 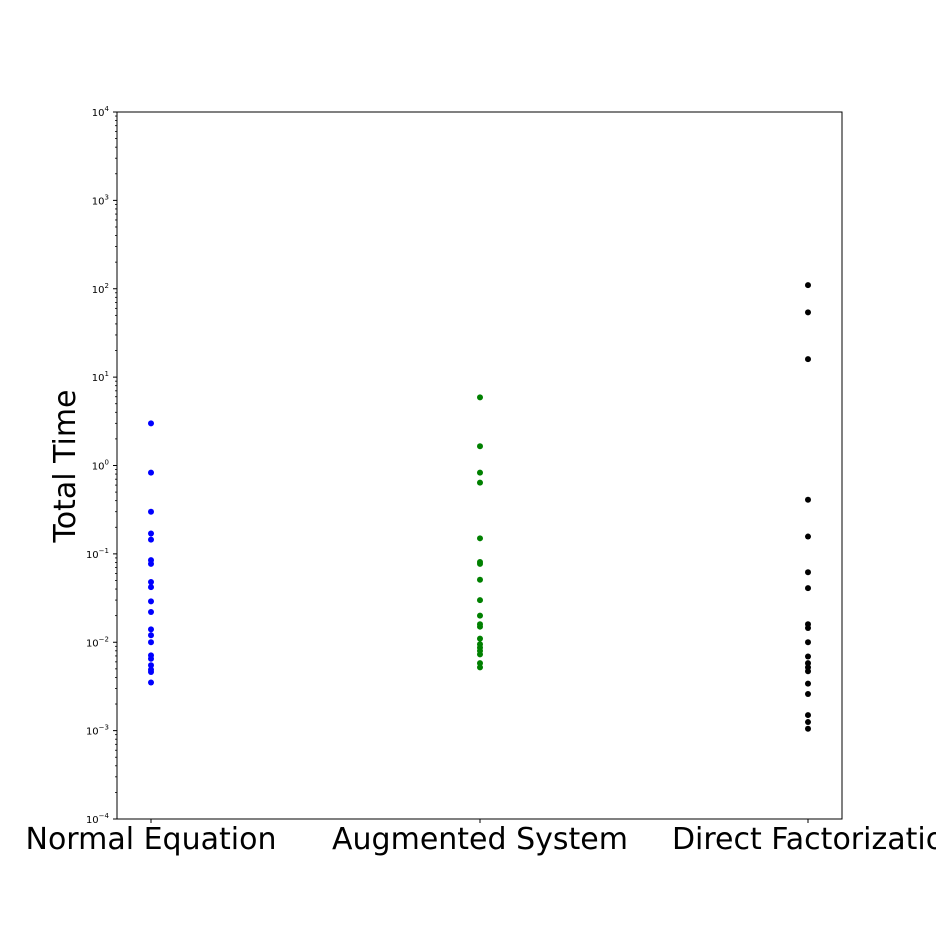 What do you see at coordinates (100, 289) in the screenshot?
I see `y-tick-label: 10²` at bounding box center [100, 289].